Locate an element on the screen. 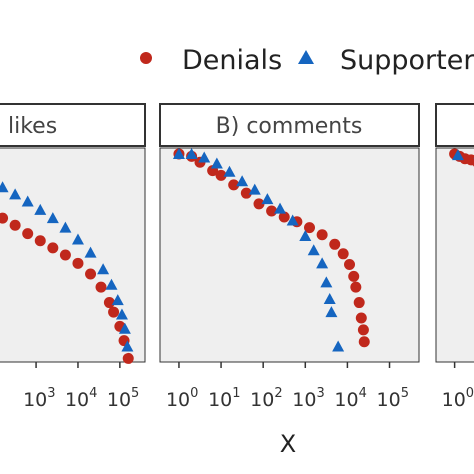  panel-2-x-tick-label-0: 10⁰ is located at coordinates (458, 398).